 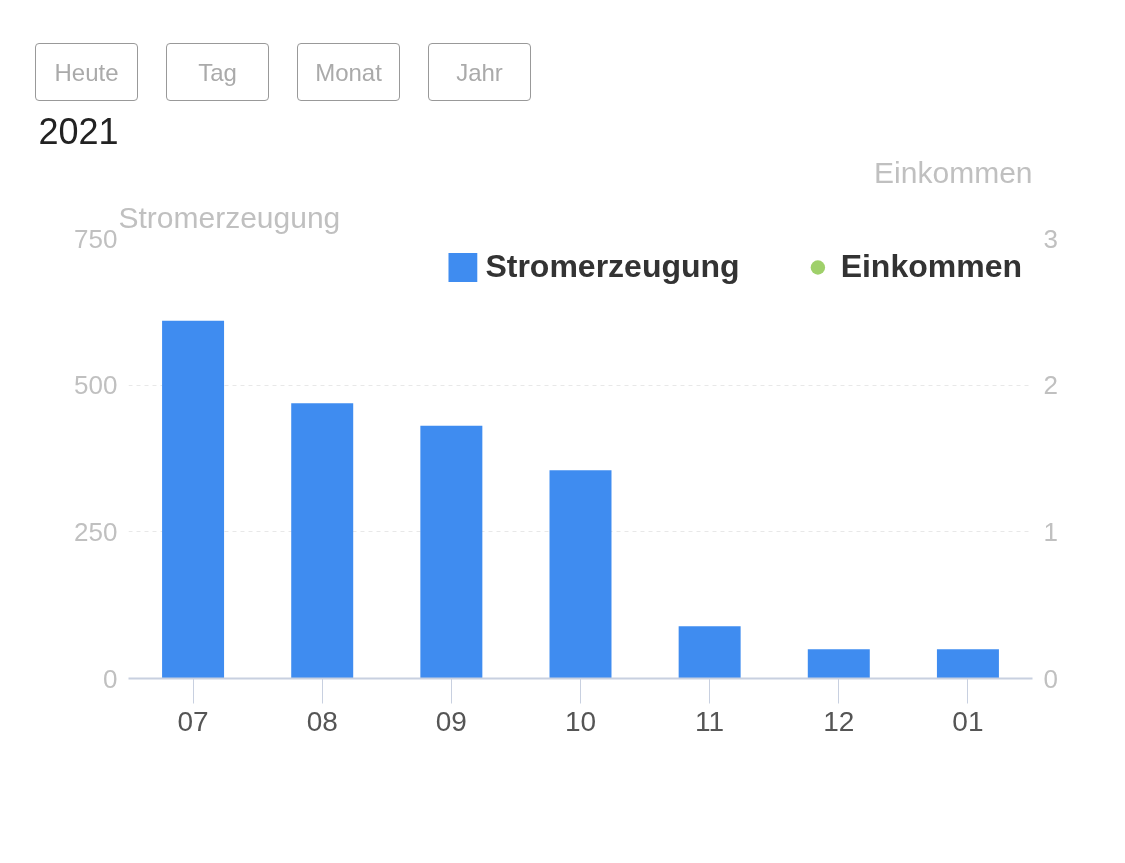 I want to click on x-tick-label: 08, so click(x=322, y=721).